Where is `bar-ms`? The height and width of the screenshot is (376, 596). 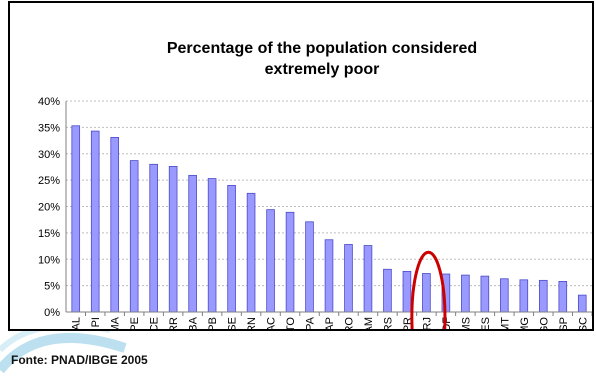
bar-ms is located at coordinates (465, 293).